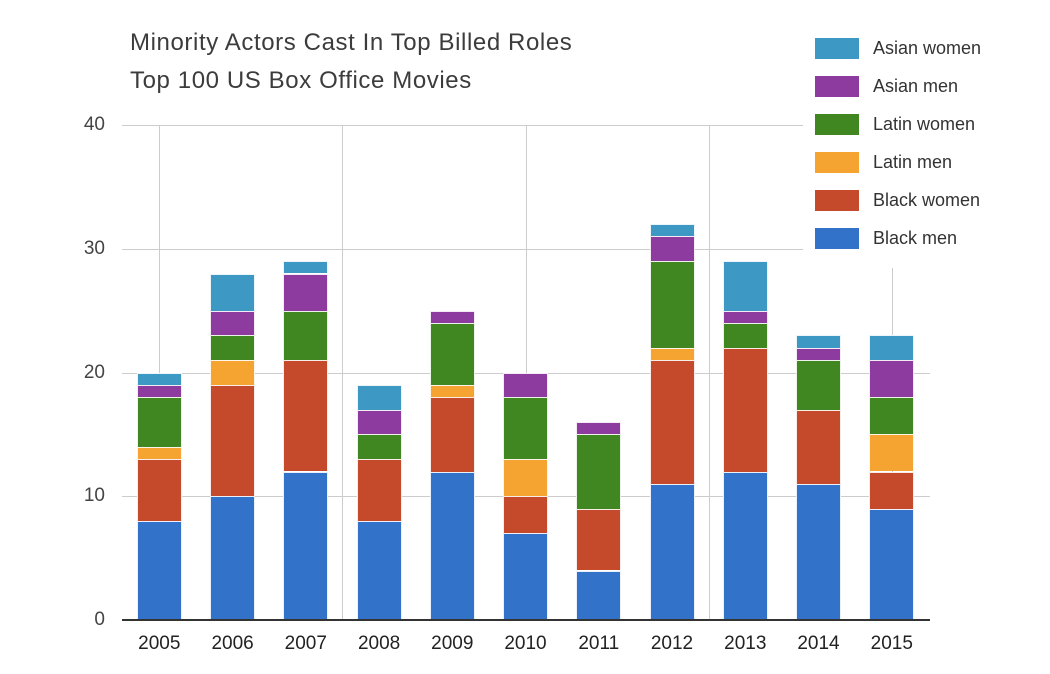 The height and width of the screenshot is (674, 1050). I want to click on y-tick-label-40: 40, so click(94, 124).